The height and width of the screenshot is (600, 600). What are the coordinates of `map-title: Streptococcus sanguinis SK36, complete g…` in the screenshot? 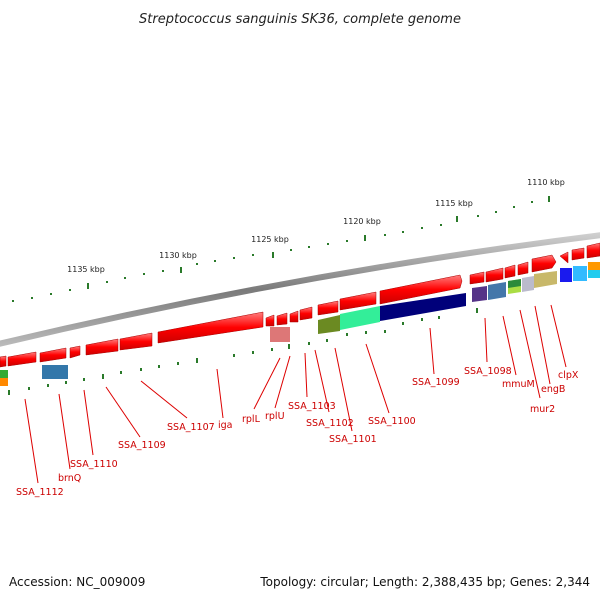 It's located at (300, 19).